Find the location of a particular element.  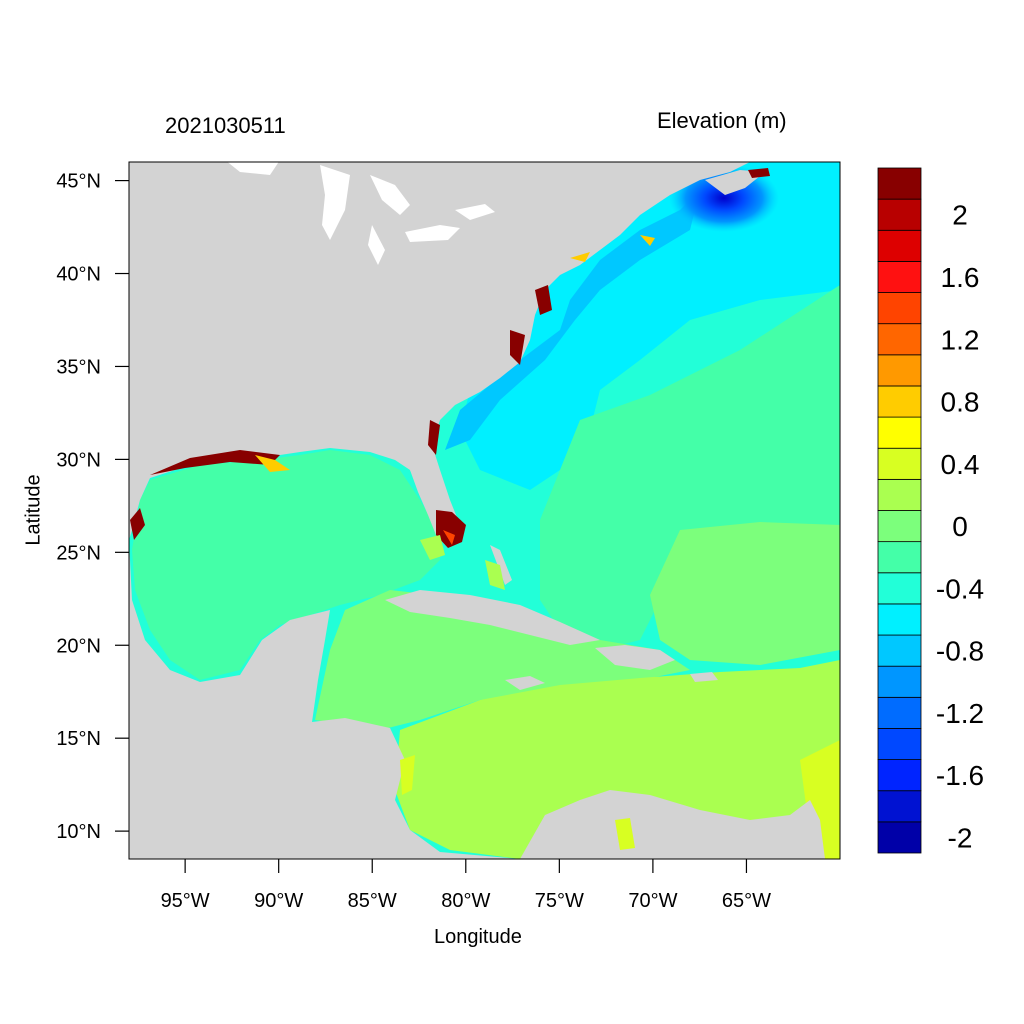

x-axis-label: Longitude is located at coordinates (478, 937).